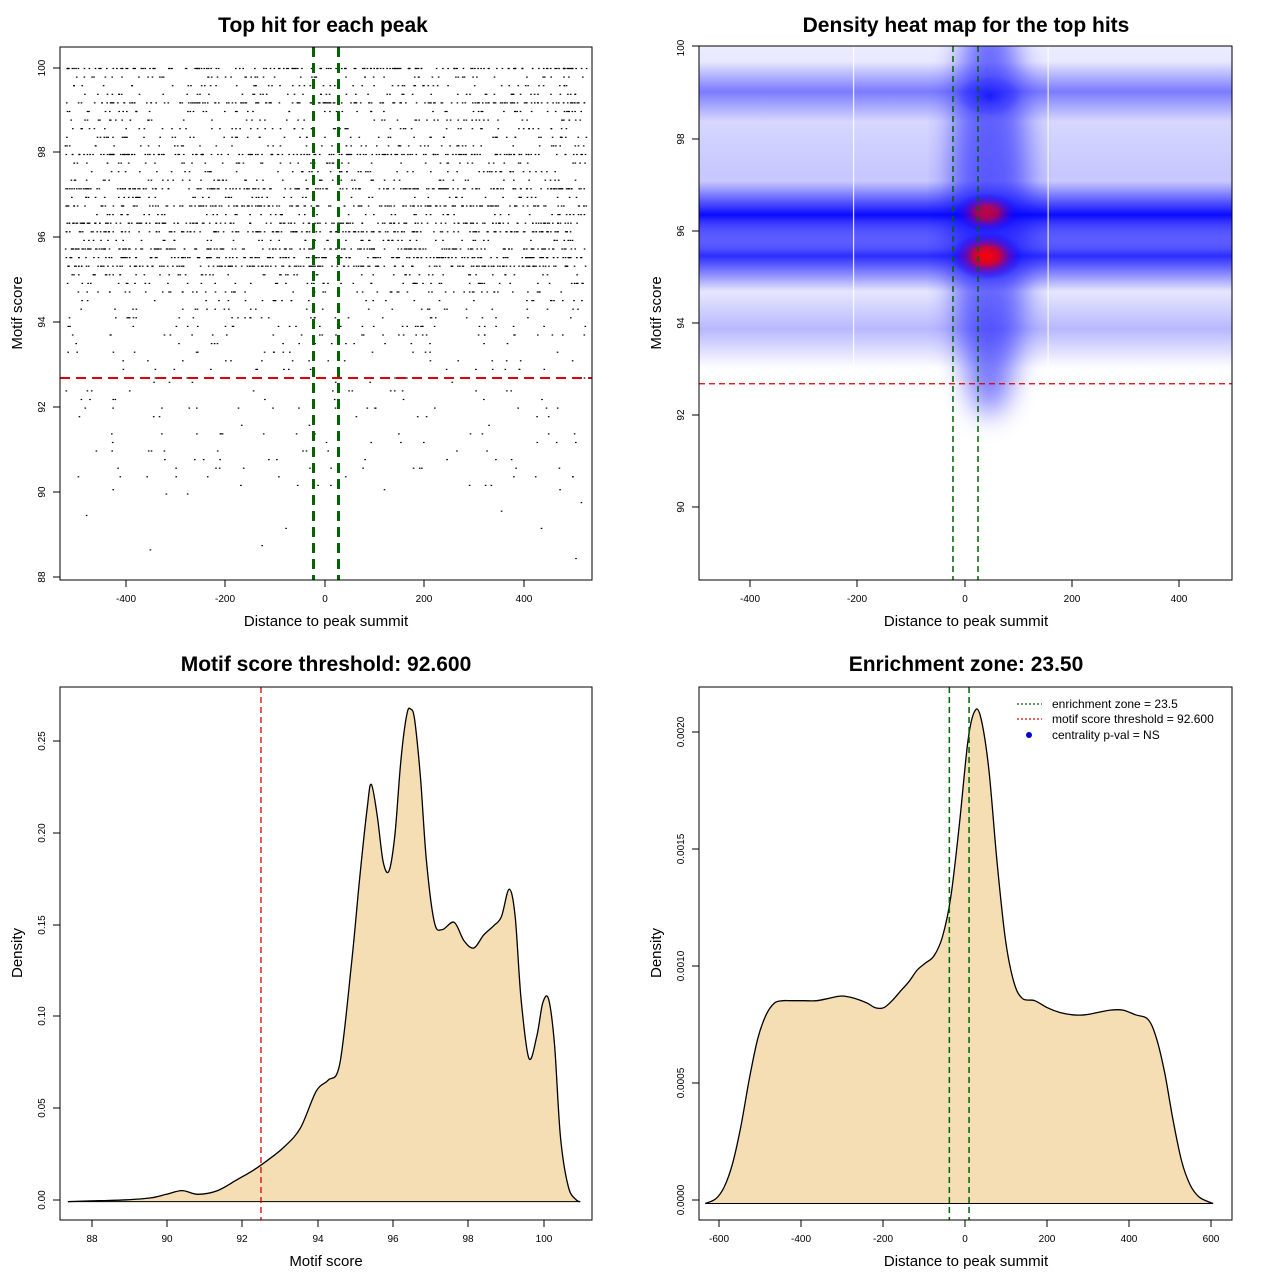  What do you see at coordinates (687, 47) in the screenshot?
I see `y-tick: 100` at bounding box center [687, 47].